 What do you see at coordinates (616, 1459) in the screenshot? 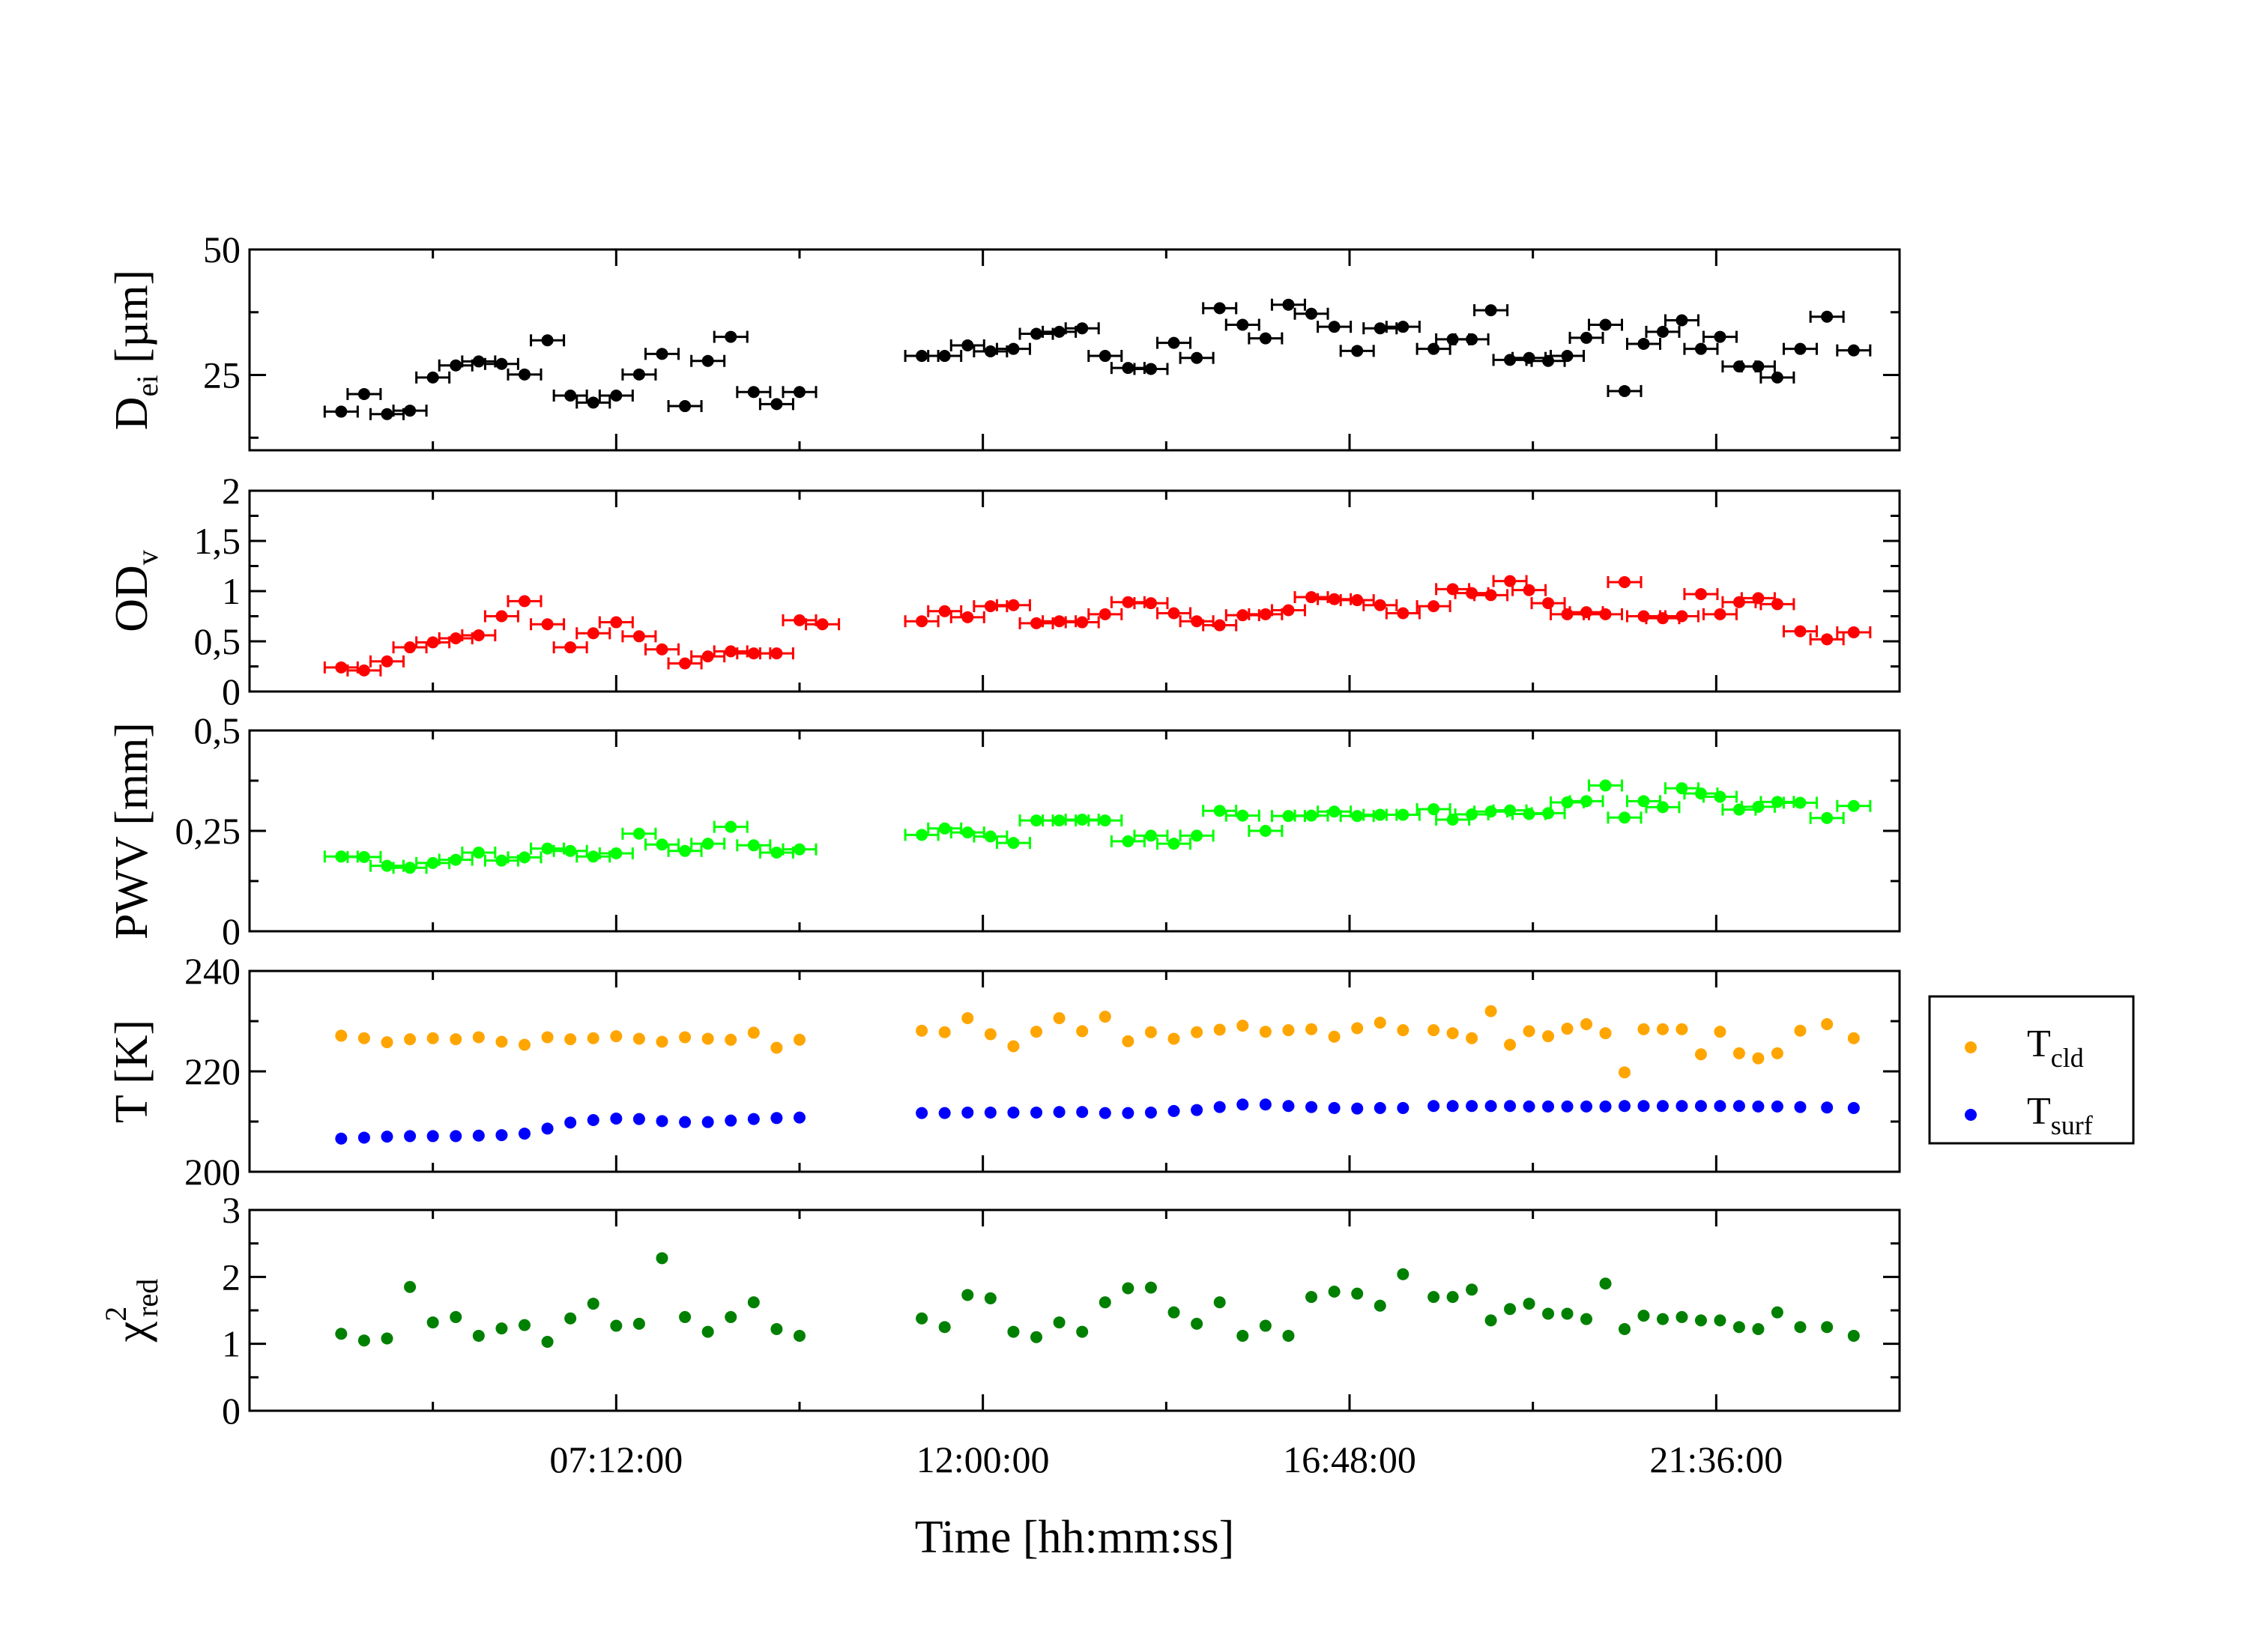
I see `x-tick-label: 07:12:00` at bounding box center [616, 1459].